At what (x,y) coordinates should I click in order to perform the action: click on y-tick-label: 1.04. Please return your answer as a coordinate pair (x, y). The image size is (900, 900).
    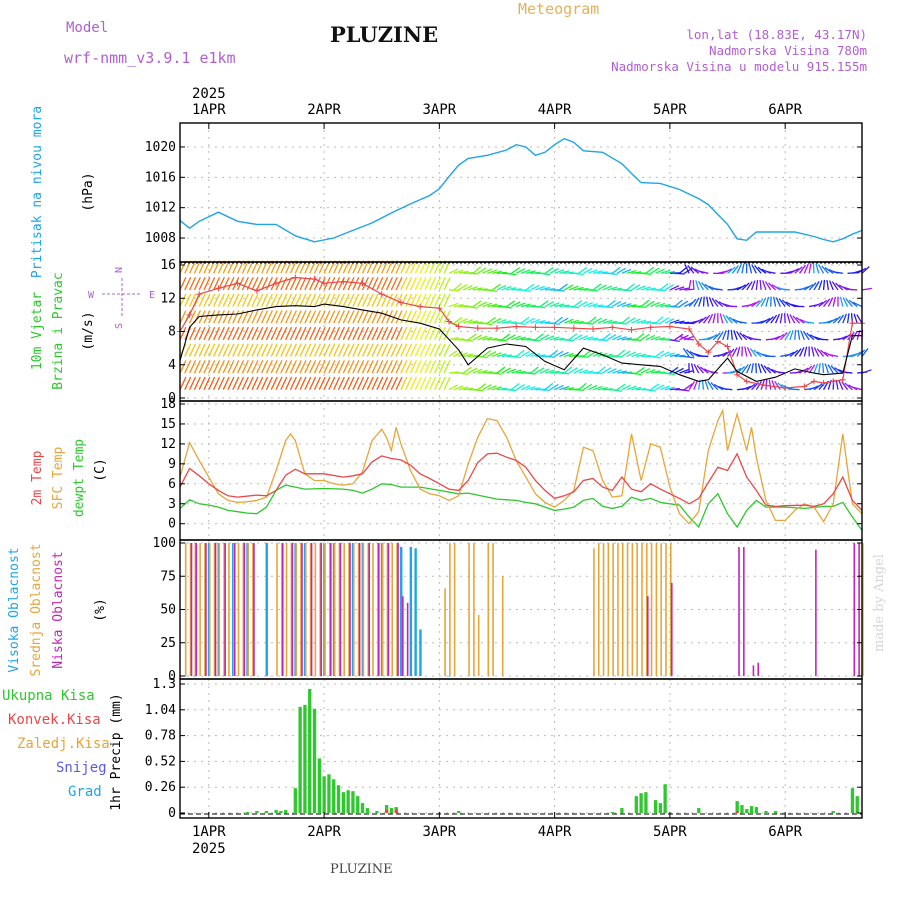
    Looking at the image, I should click on (160, 710).